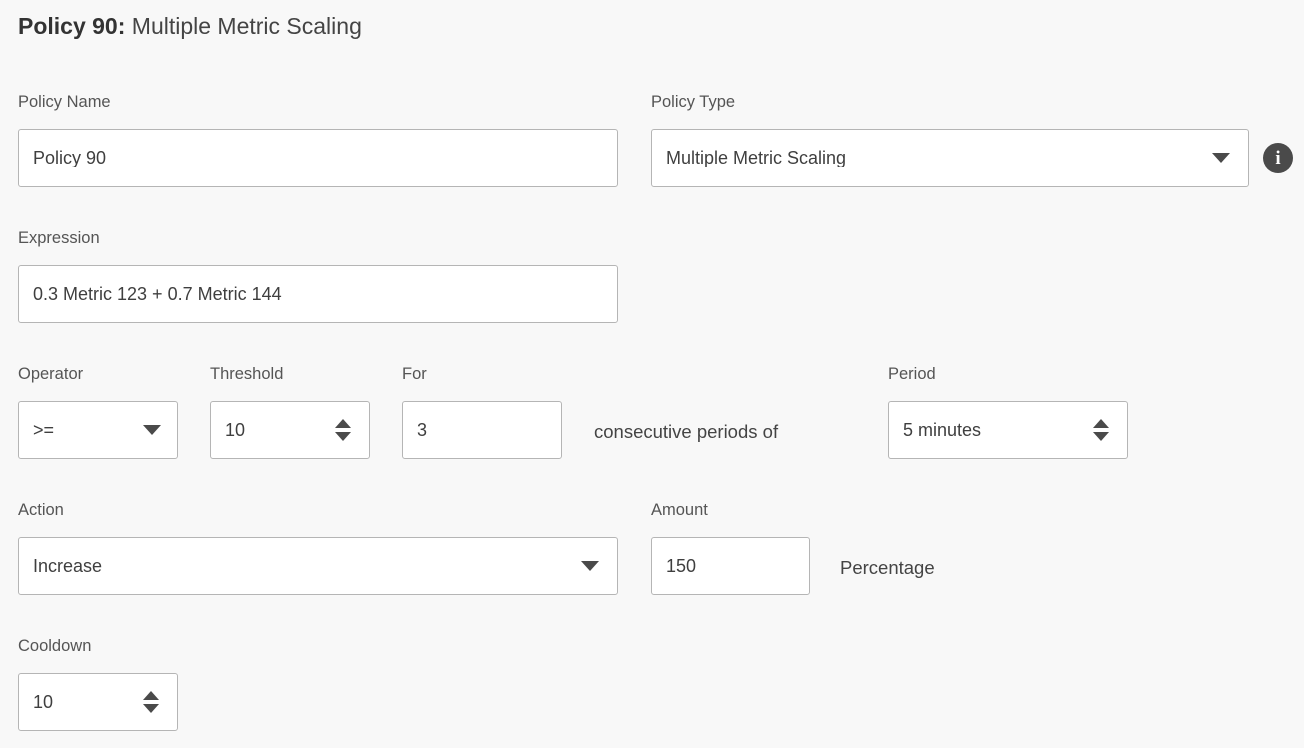  Describe the element at coordinates (64, 102) in the screenshot. I see `policy-name-label: Policy Name` at that location.